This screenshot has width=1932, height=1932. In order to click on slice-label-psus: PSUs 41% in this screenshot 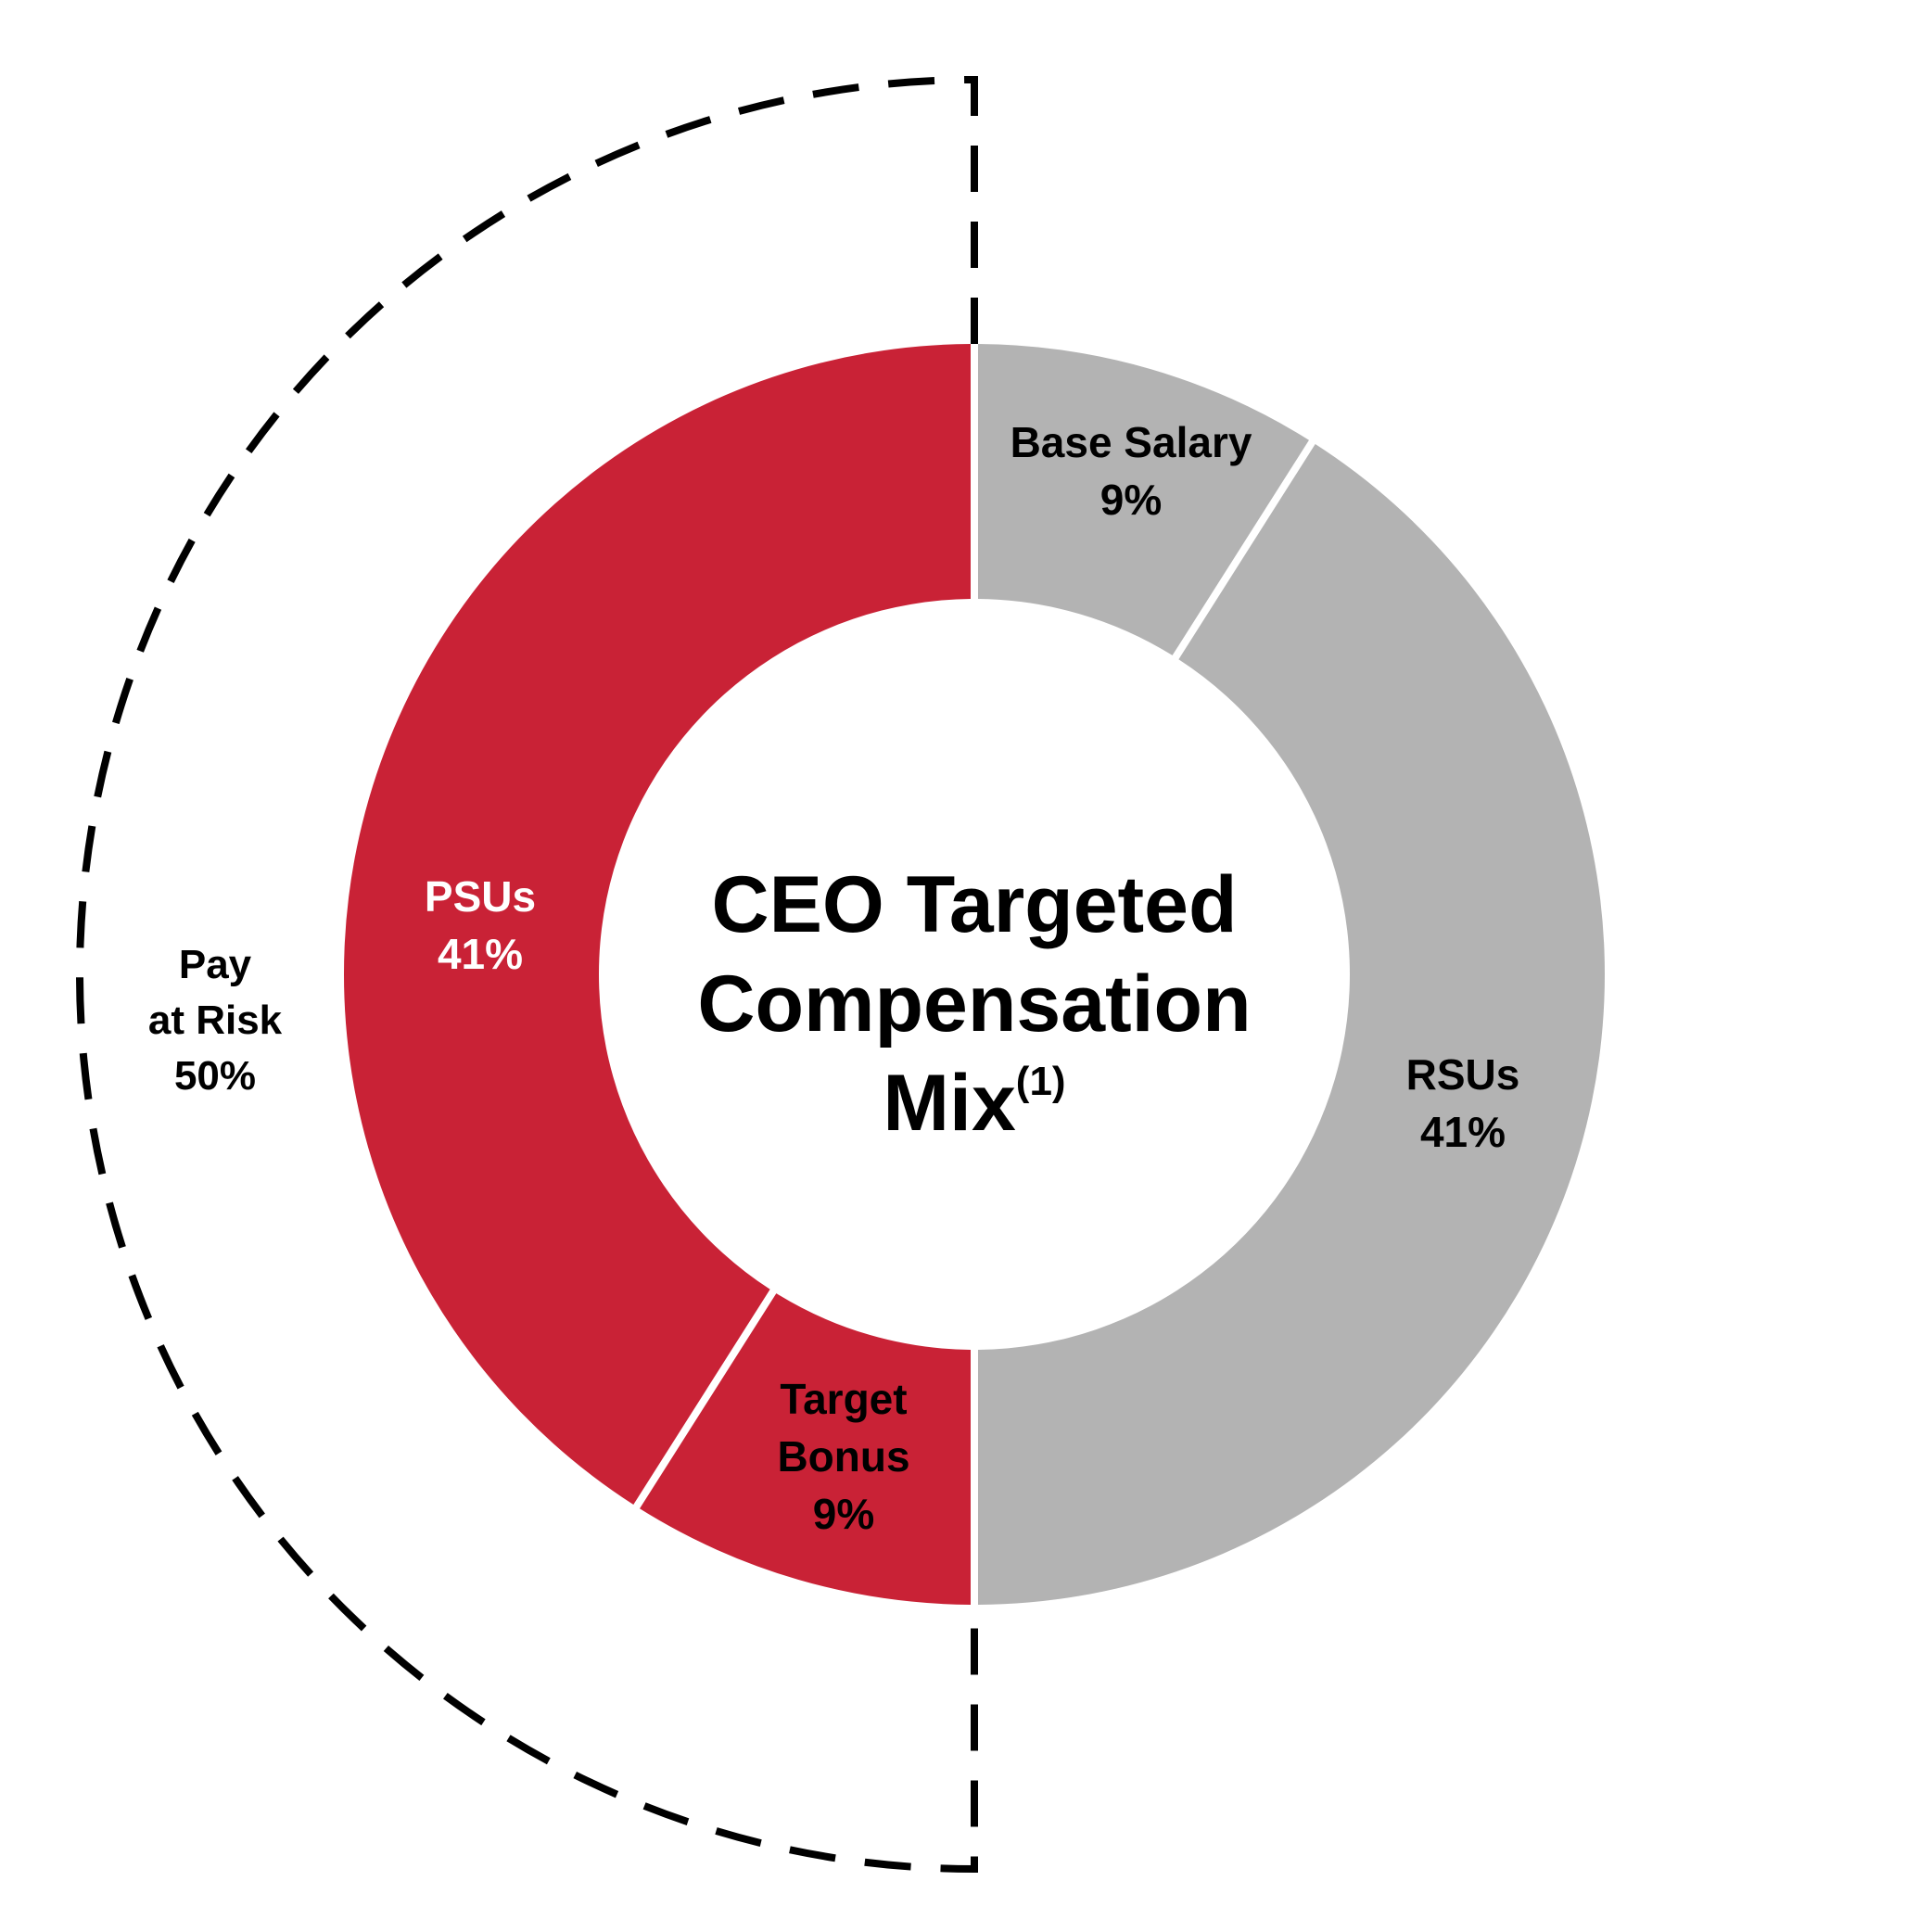, I will do `click(480, 925)`.